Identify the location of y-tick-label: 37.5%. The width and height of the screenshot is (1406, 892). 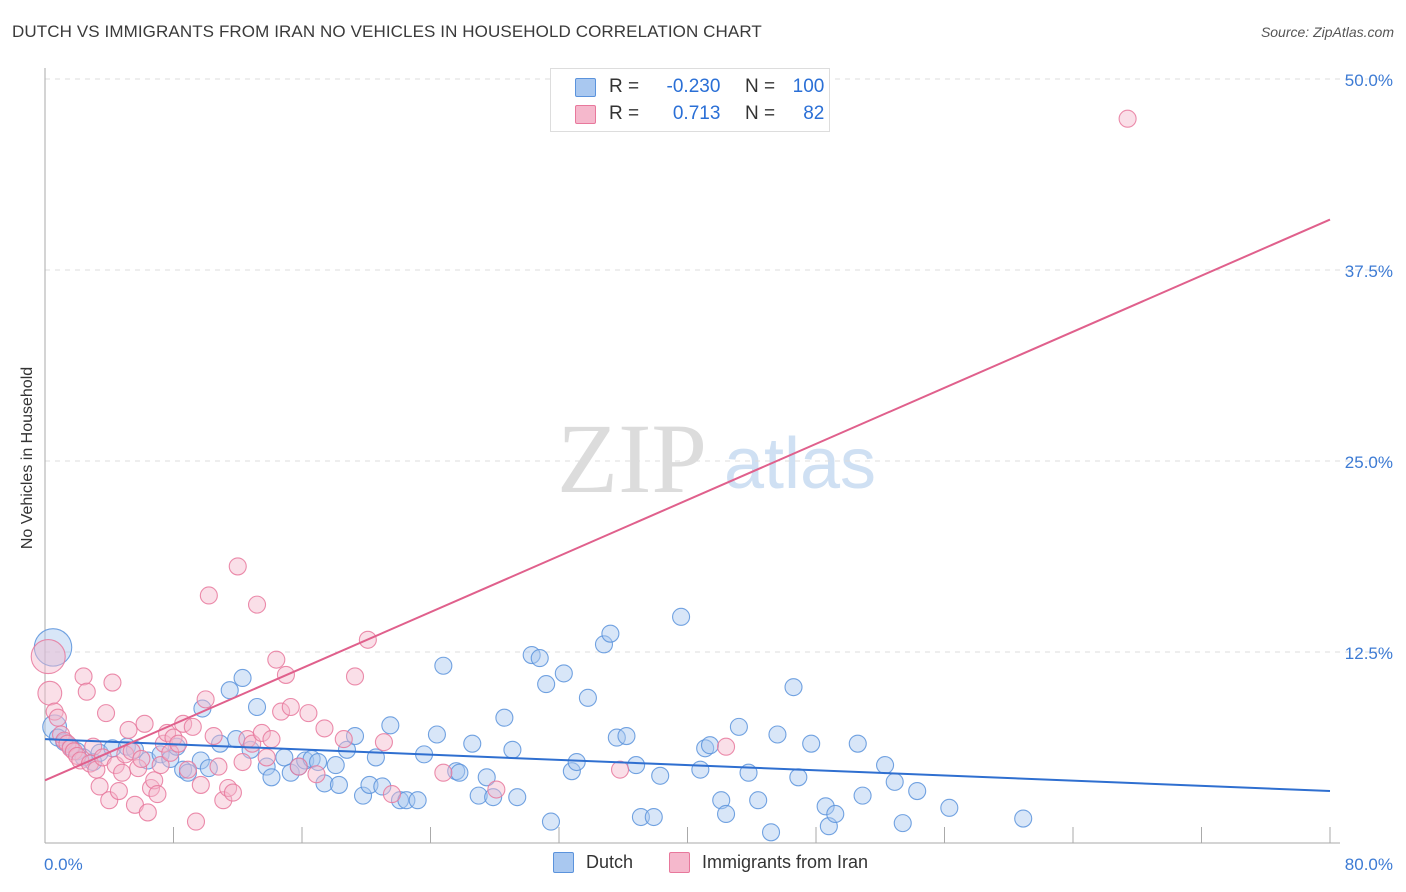
(1369, 271).